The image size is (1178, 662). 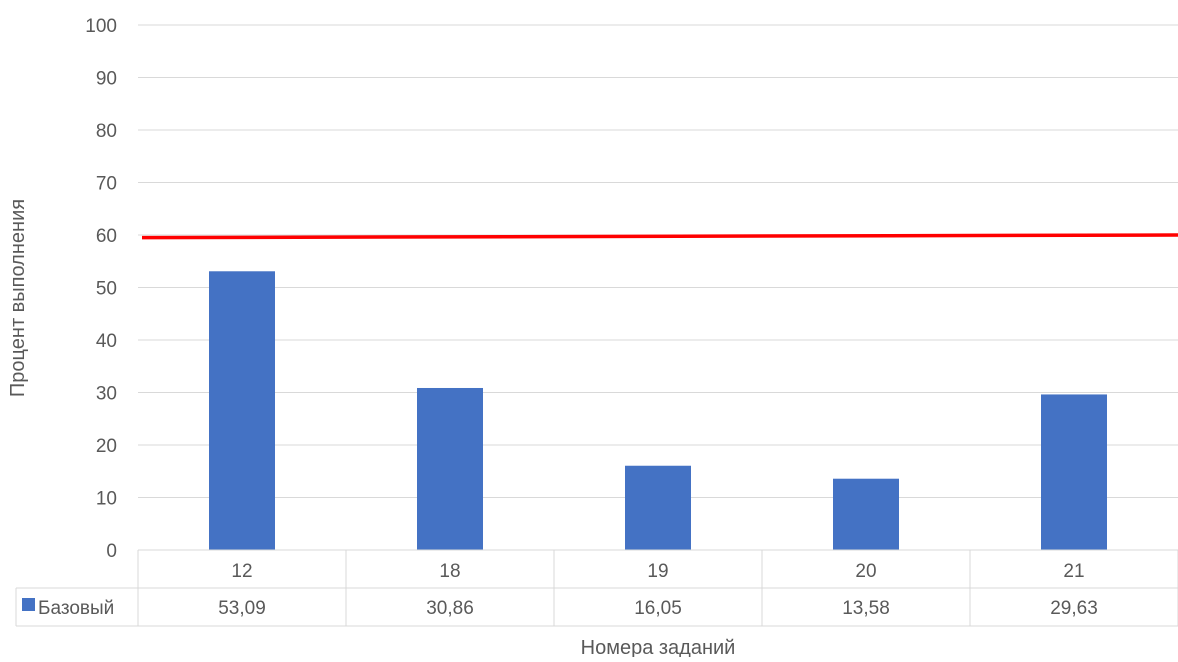 I want to click on legend-swatch, so click(x=28, y=604).